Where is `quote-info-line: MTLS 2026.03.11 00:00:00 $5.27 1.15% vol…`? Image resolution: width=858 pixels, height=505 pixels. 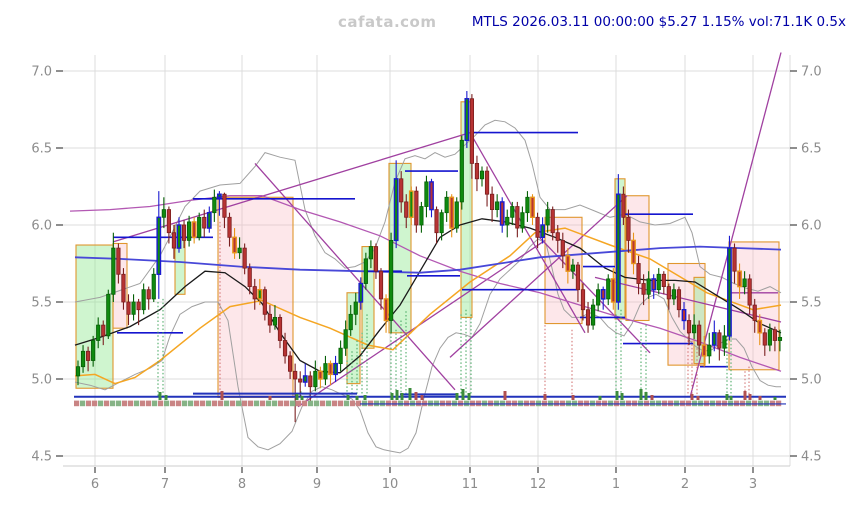 quote-info-line: MTLS 2026.03.11 00:00:00 $5.27 1.15% vol… is located at coordinates (658, 22).